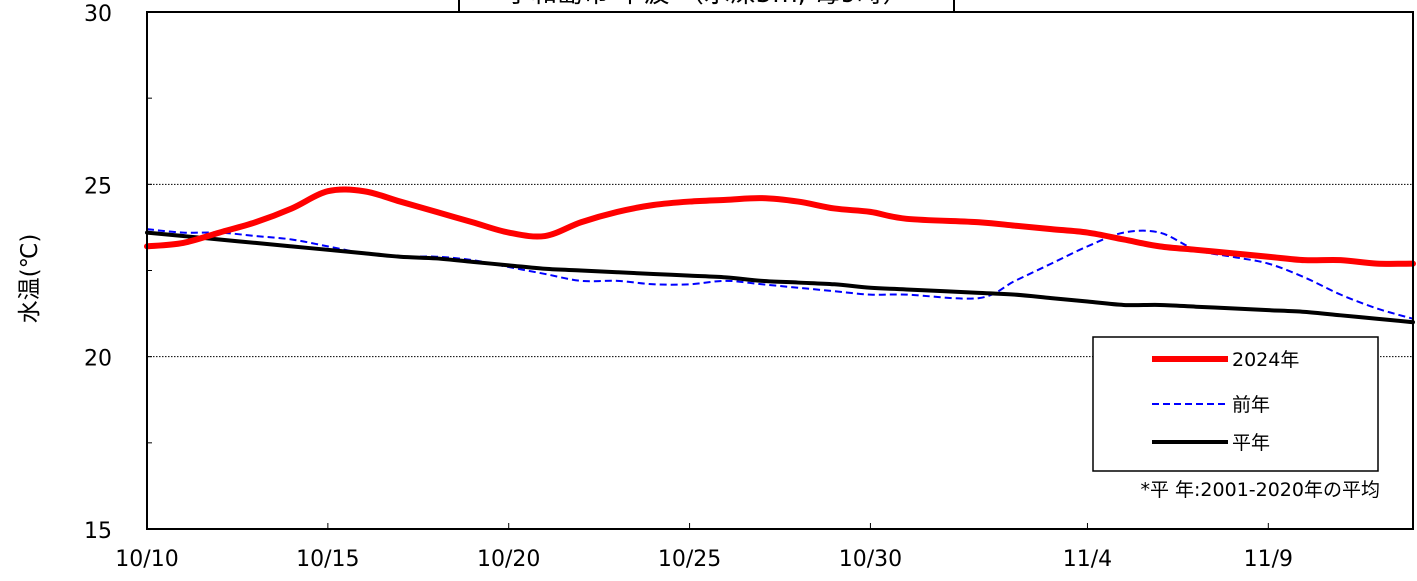 Image resolution: width=1417 pixels, height=581 pixels. Describe the element at coordinates (1260, 490) in the screenshot. I see `normal-year-note: *平 年:2001-2020年の平均` at that location.